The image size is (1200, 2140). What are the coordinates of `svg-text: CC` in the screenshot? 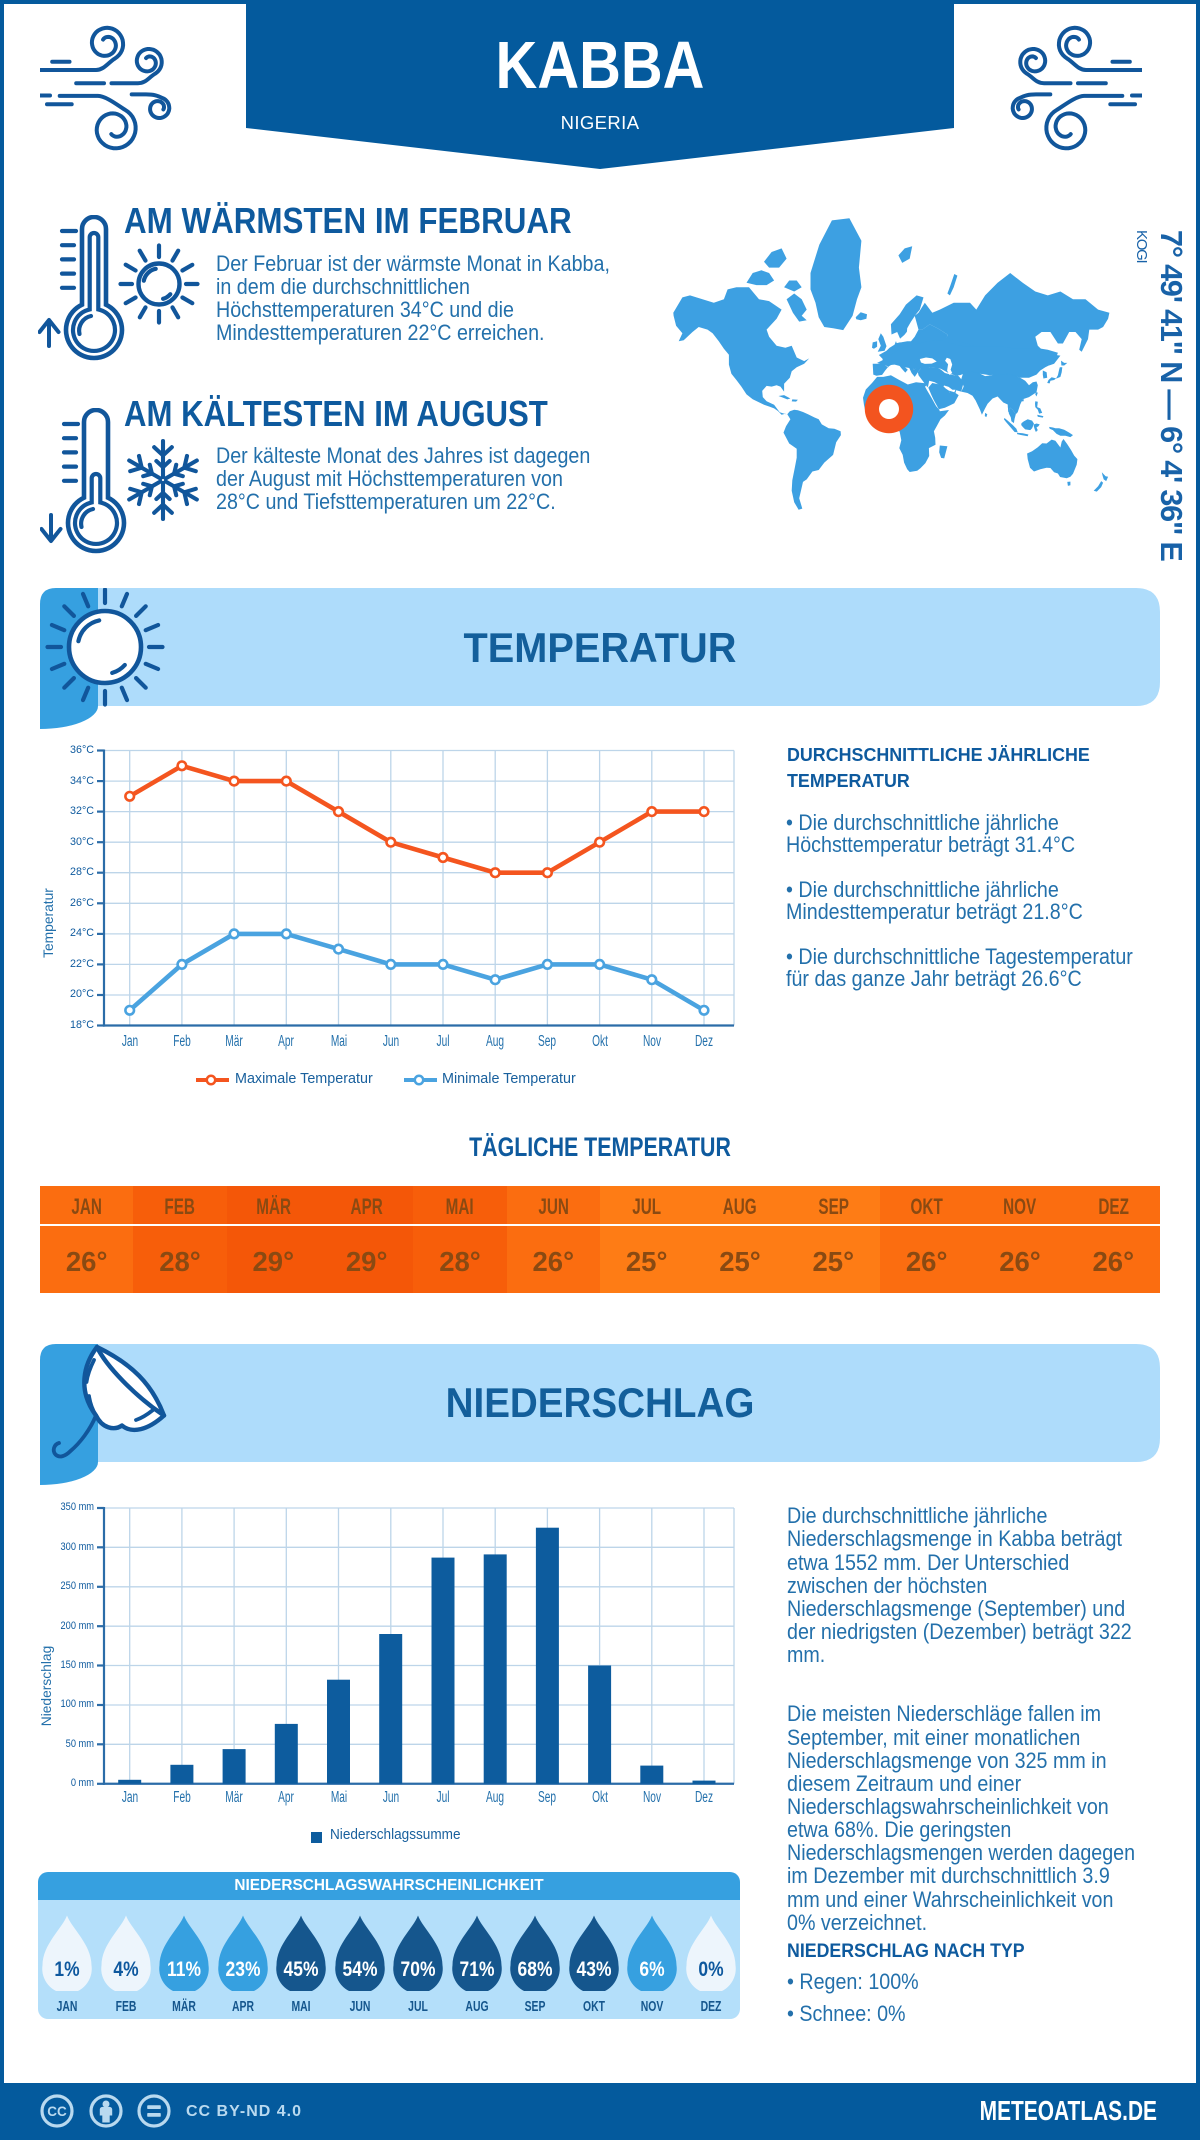 It's located at (57, 2111).